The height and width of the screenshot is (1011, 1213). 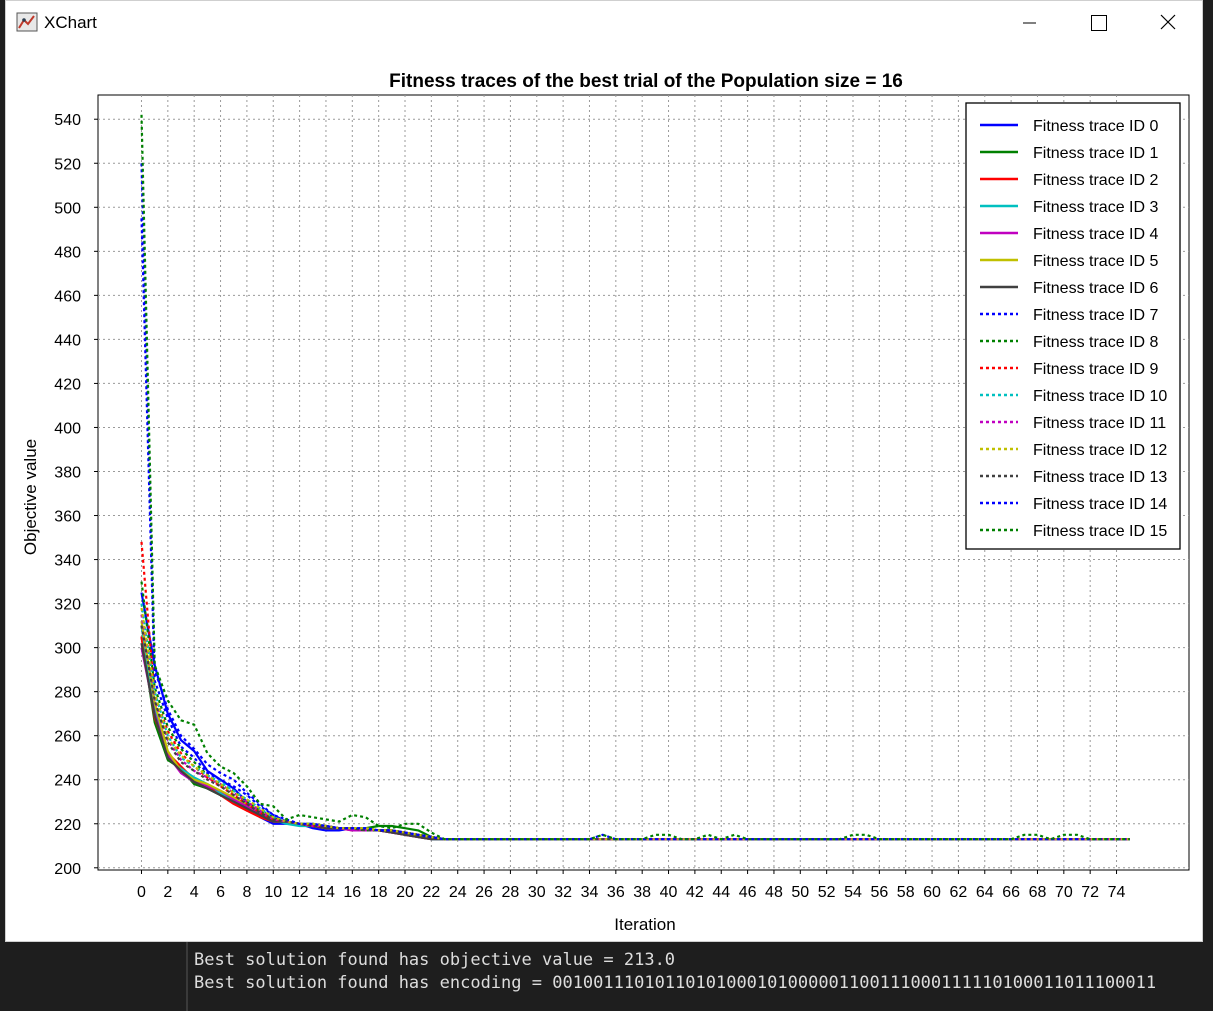 What do you see at coordinates (67, 296) in the screenshot?
I see `y-tick-label: 460` at bounding box center [67, 296].